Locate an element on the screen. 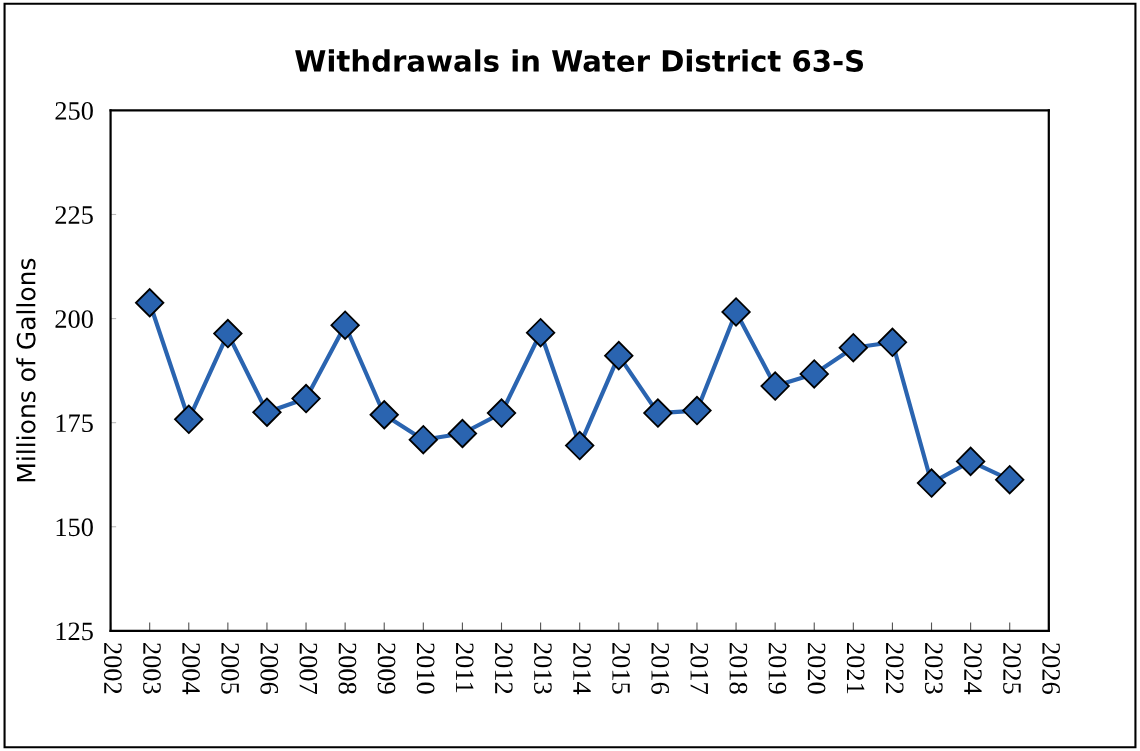  y-tick-label: 225 is located at coordinates (74, 215).